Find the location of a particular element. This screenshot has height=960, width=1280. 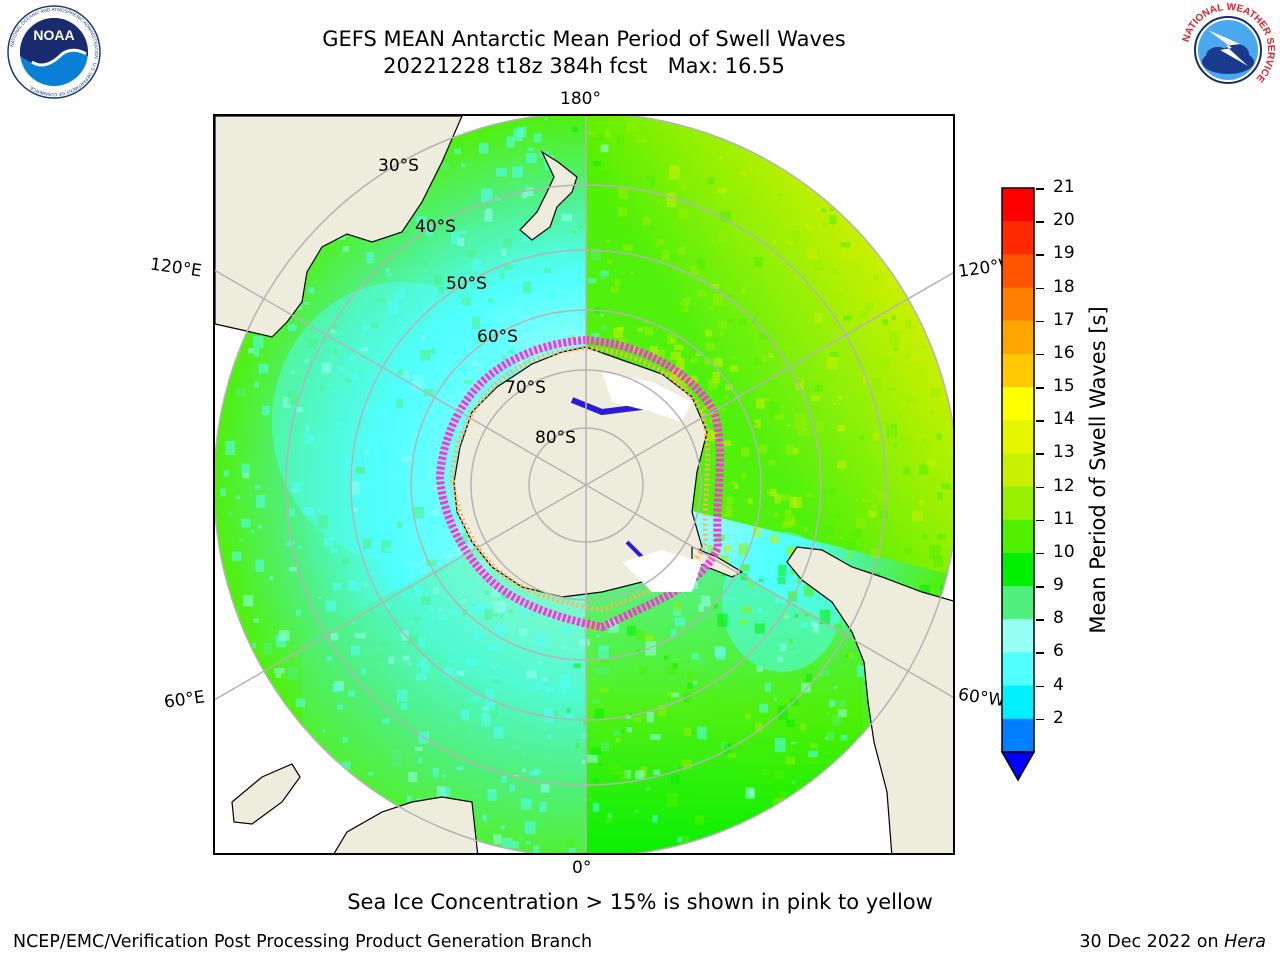

lat-label-60: 60°S is located at coordinates (497, 337).